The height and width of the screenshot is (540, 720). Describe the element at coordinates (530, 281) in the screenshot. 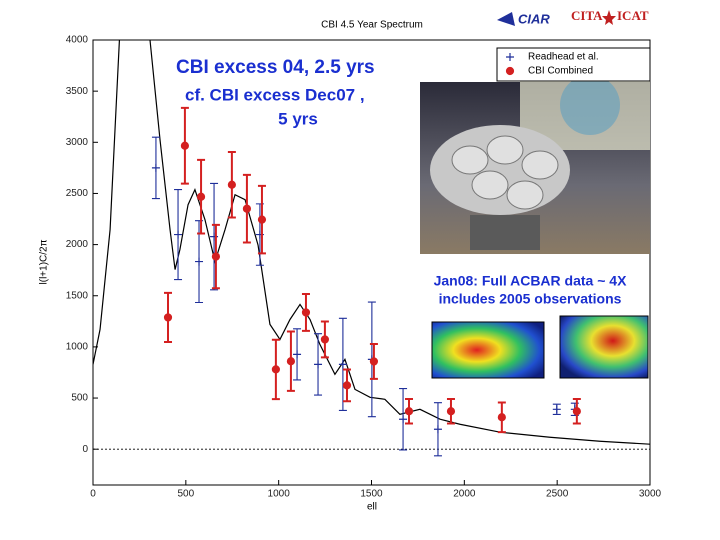

I see `annotation: Jan08: Full ACBAR data ~ 4X` at that location.